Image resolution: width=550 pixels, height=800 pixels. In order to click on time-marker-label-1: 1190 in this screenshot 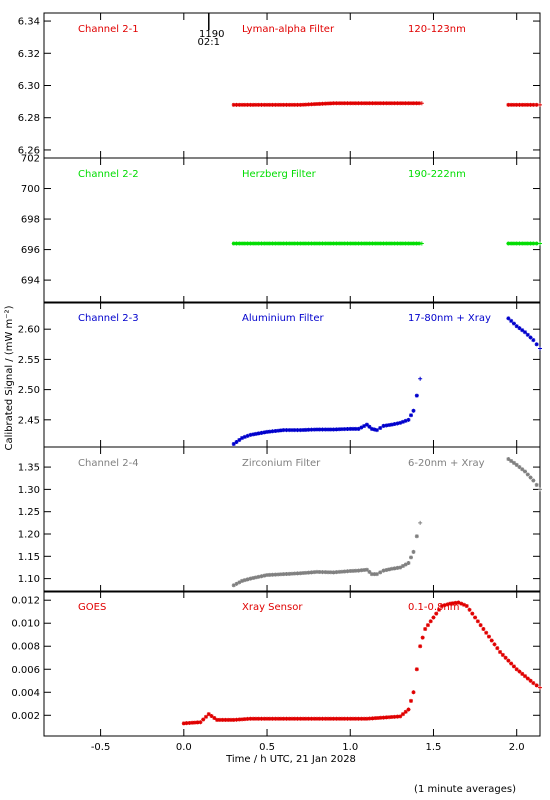, I will do `click(211, 34)`.